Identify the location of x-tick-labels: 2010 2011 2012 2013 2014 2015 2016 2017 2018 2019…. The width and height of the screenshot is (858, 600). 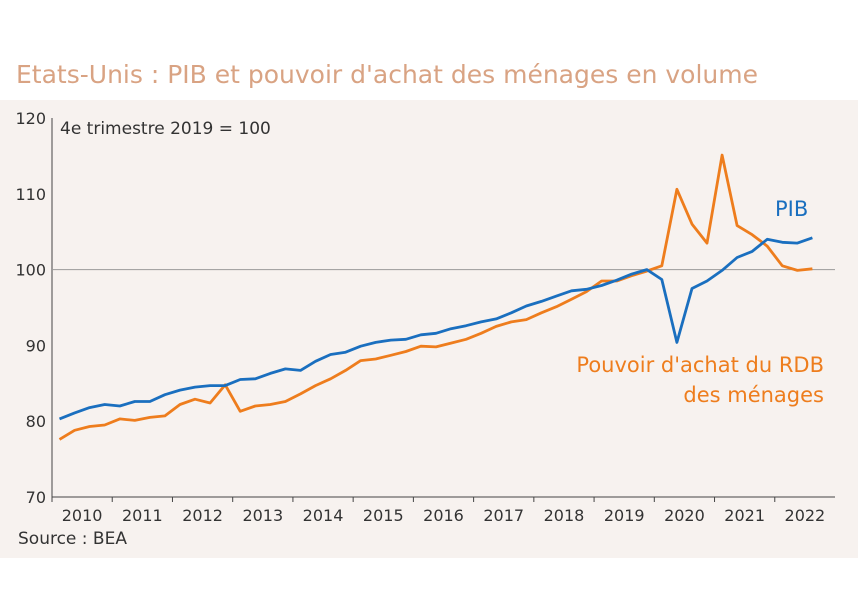
(438, 511).